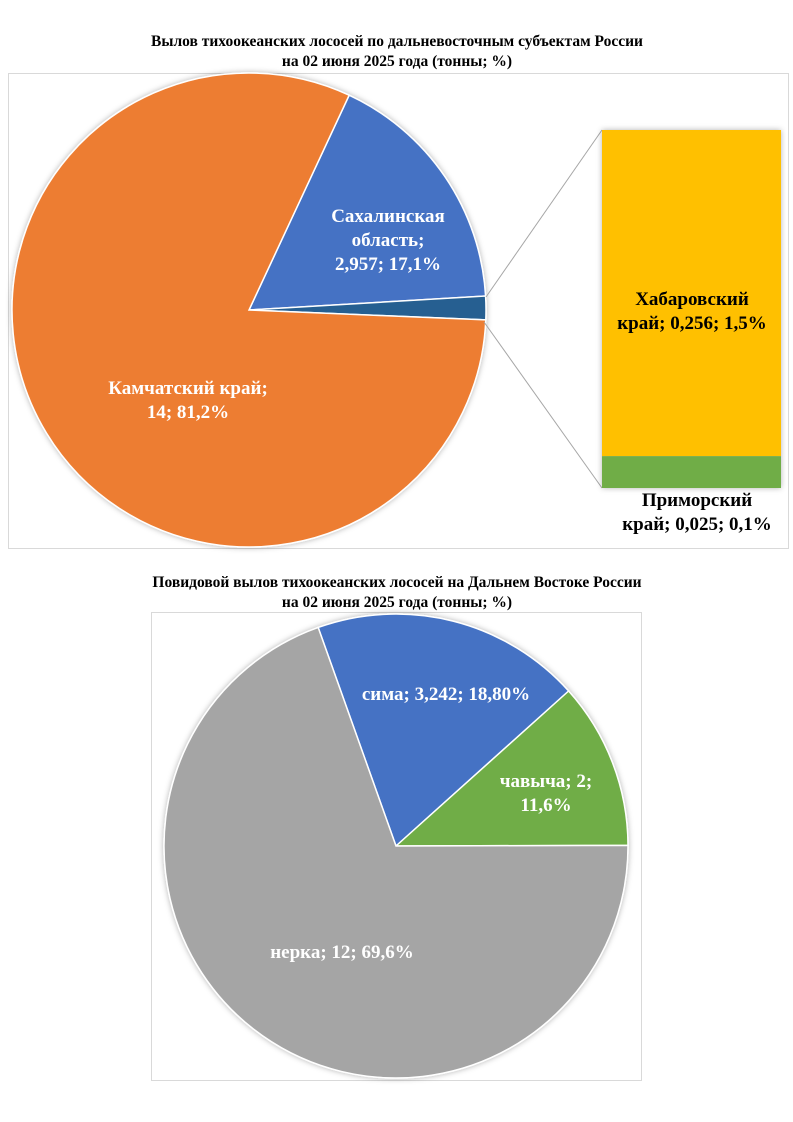 The image size is (793, 1122). What do you see at coordinates (342, 952) in the screenshot?
I see `label-nerka: нерка; 12; 69,6%` at bounding box center [342, 952].